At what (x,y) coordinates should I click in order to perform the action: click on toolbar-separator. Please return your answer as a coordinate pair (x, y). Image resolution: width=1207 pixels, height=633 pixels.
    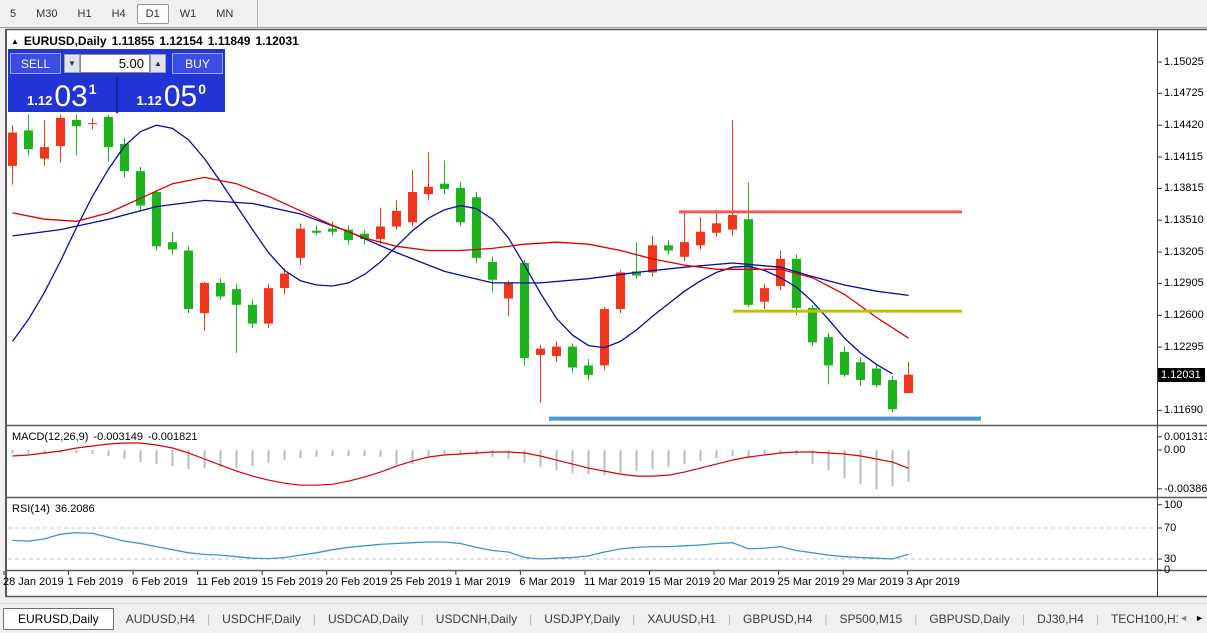
    Looking at the image, I should click on (258, 13).